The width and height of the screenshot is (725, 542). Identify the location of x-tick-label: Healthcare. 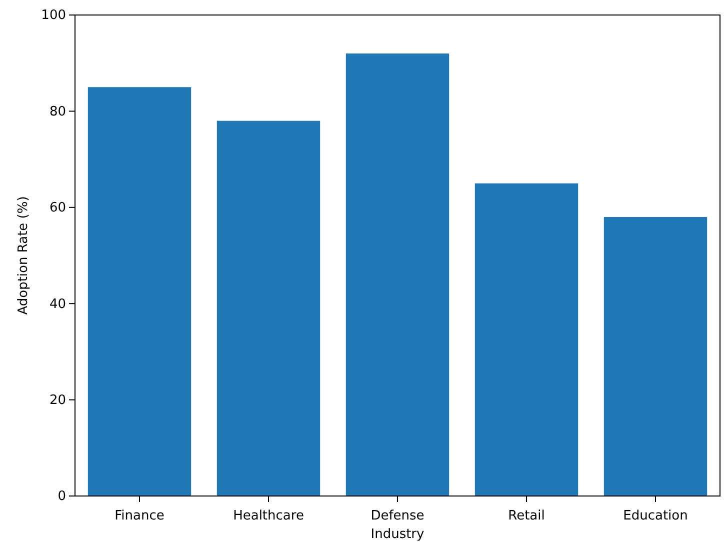
(268, 516).